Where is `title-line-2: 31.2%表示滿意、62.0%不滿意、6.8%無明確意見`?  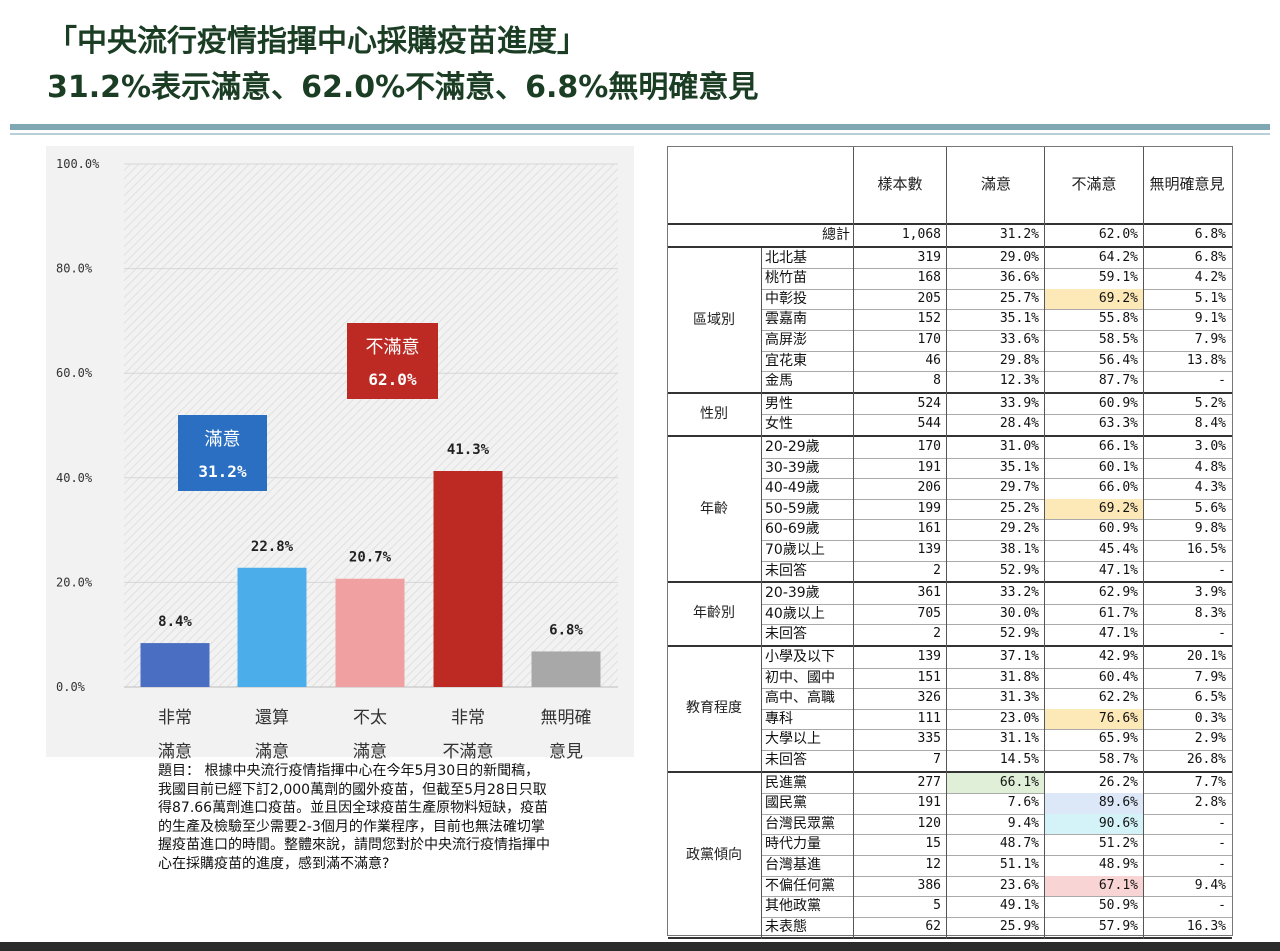 title-line-2: 31.2%表示滿意、62.0%不滿意、6.8%無明確意見 is located at coordinates (403, 87).